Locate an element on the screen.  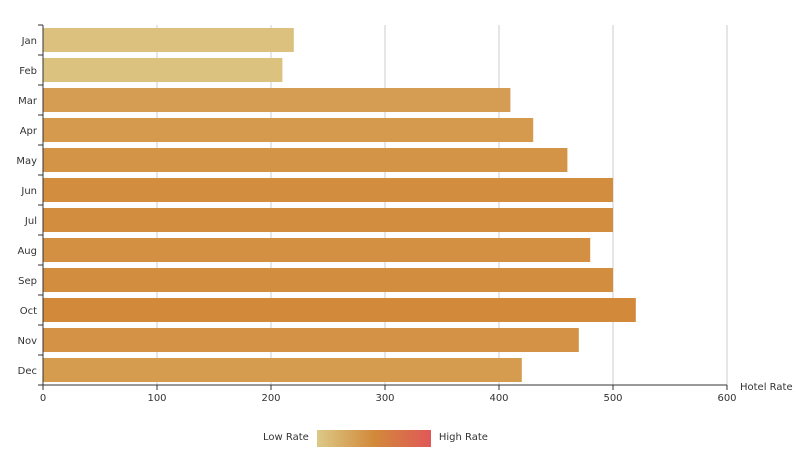
visual-map-legend: Low Rate High Rate is located at coordinates (375, 438).